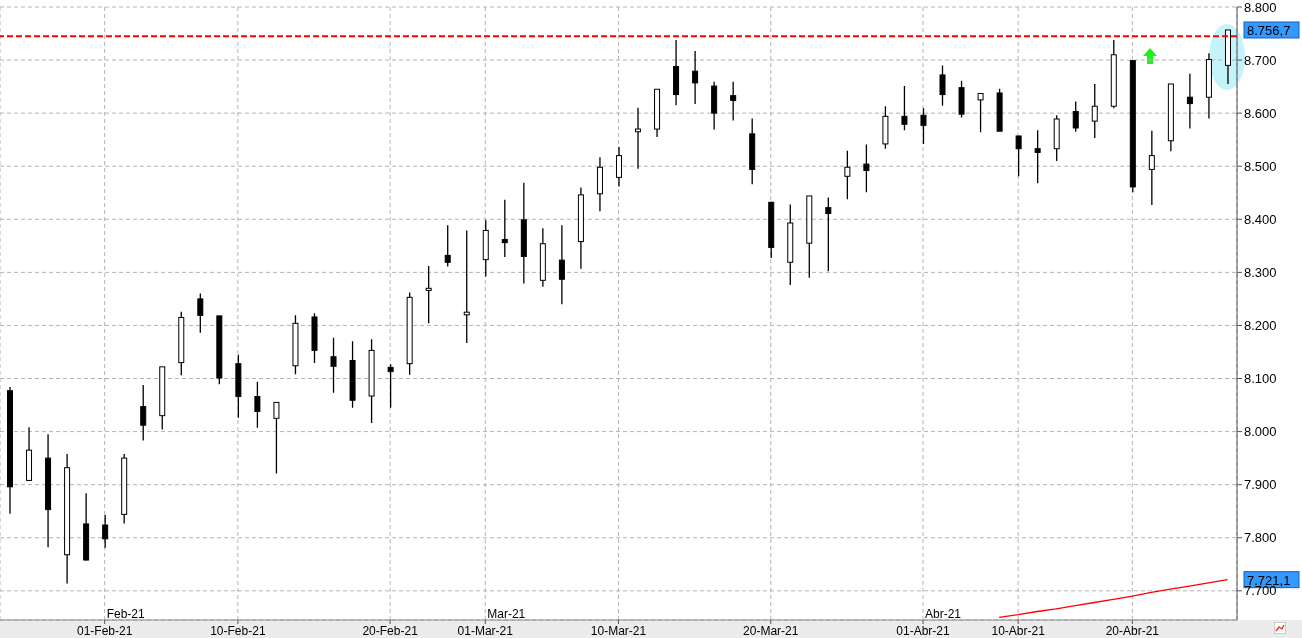 The image size is (1302, 638). What do you see at coordinates (1260, 219) in the screenshot?
I see `y-tick-label: 8.400` at bounding box center [1260, 219].